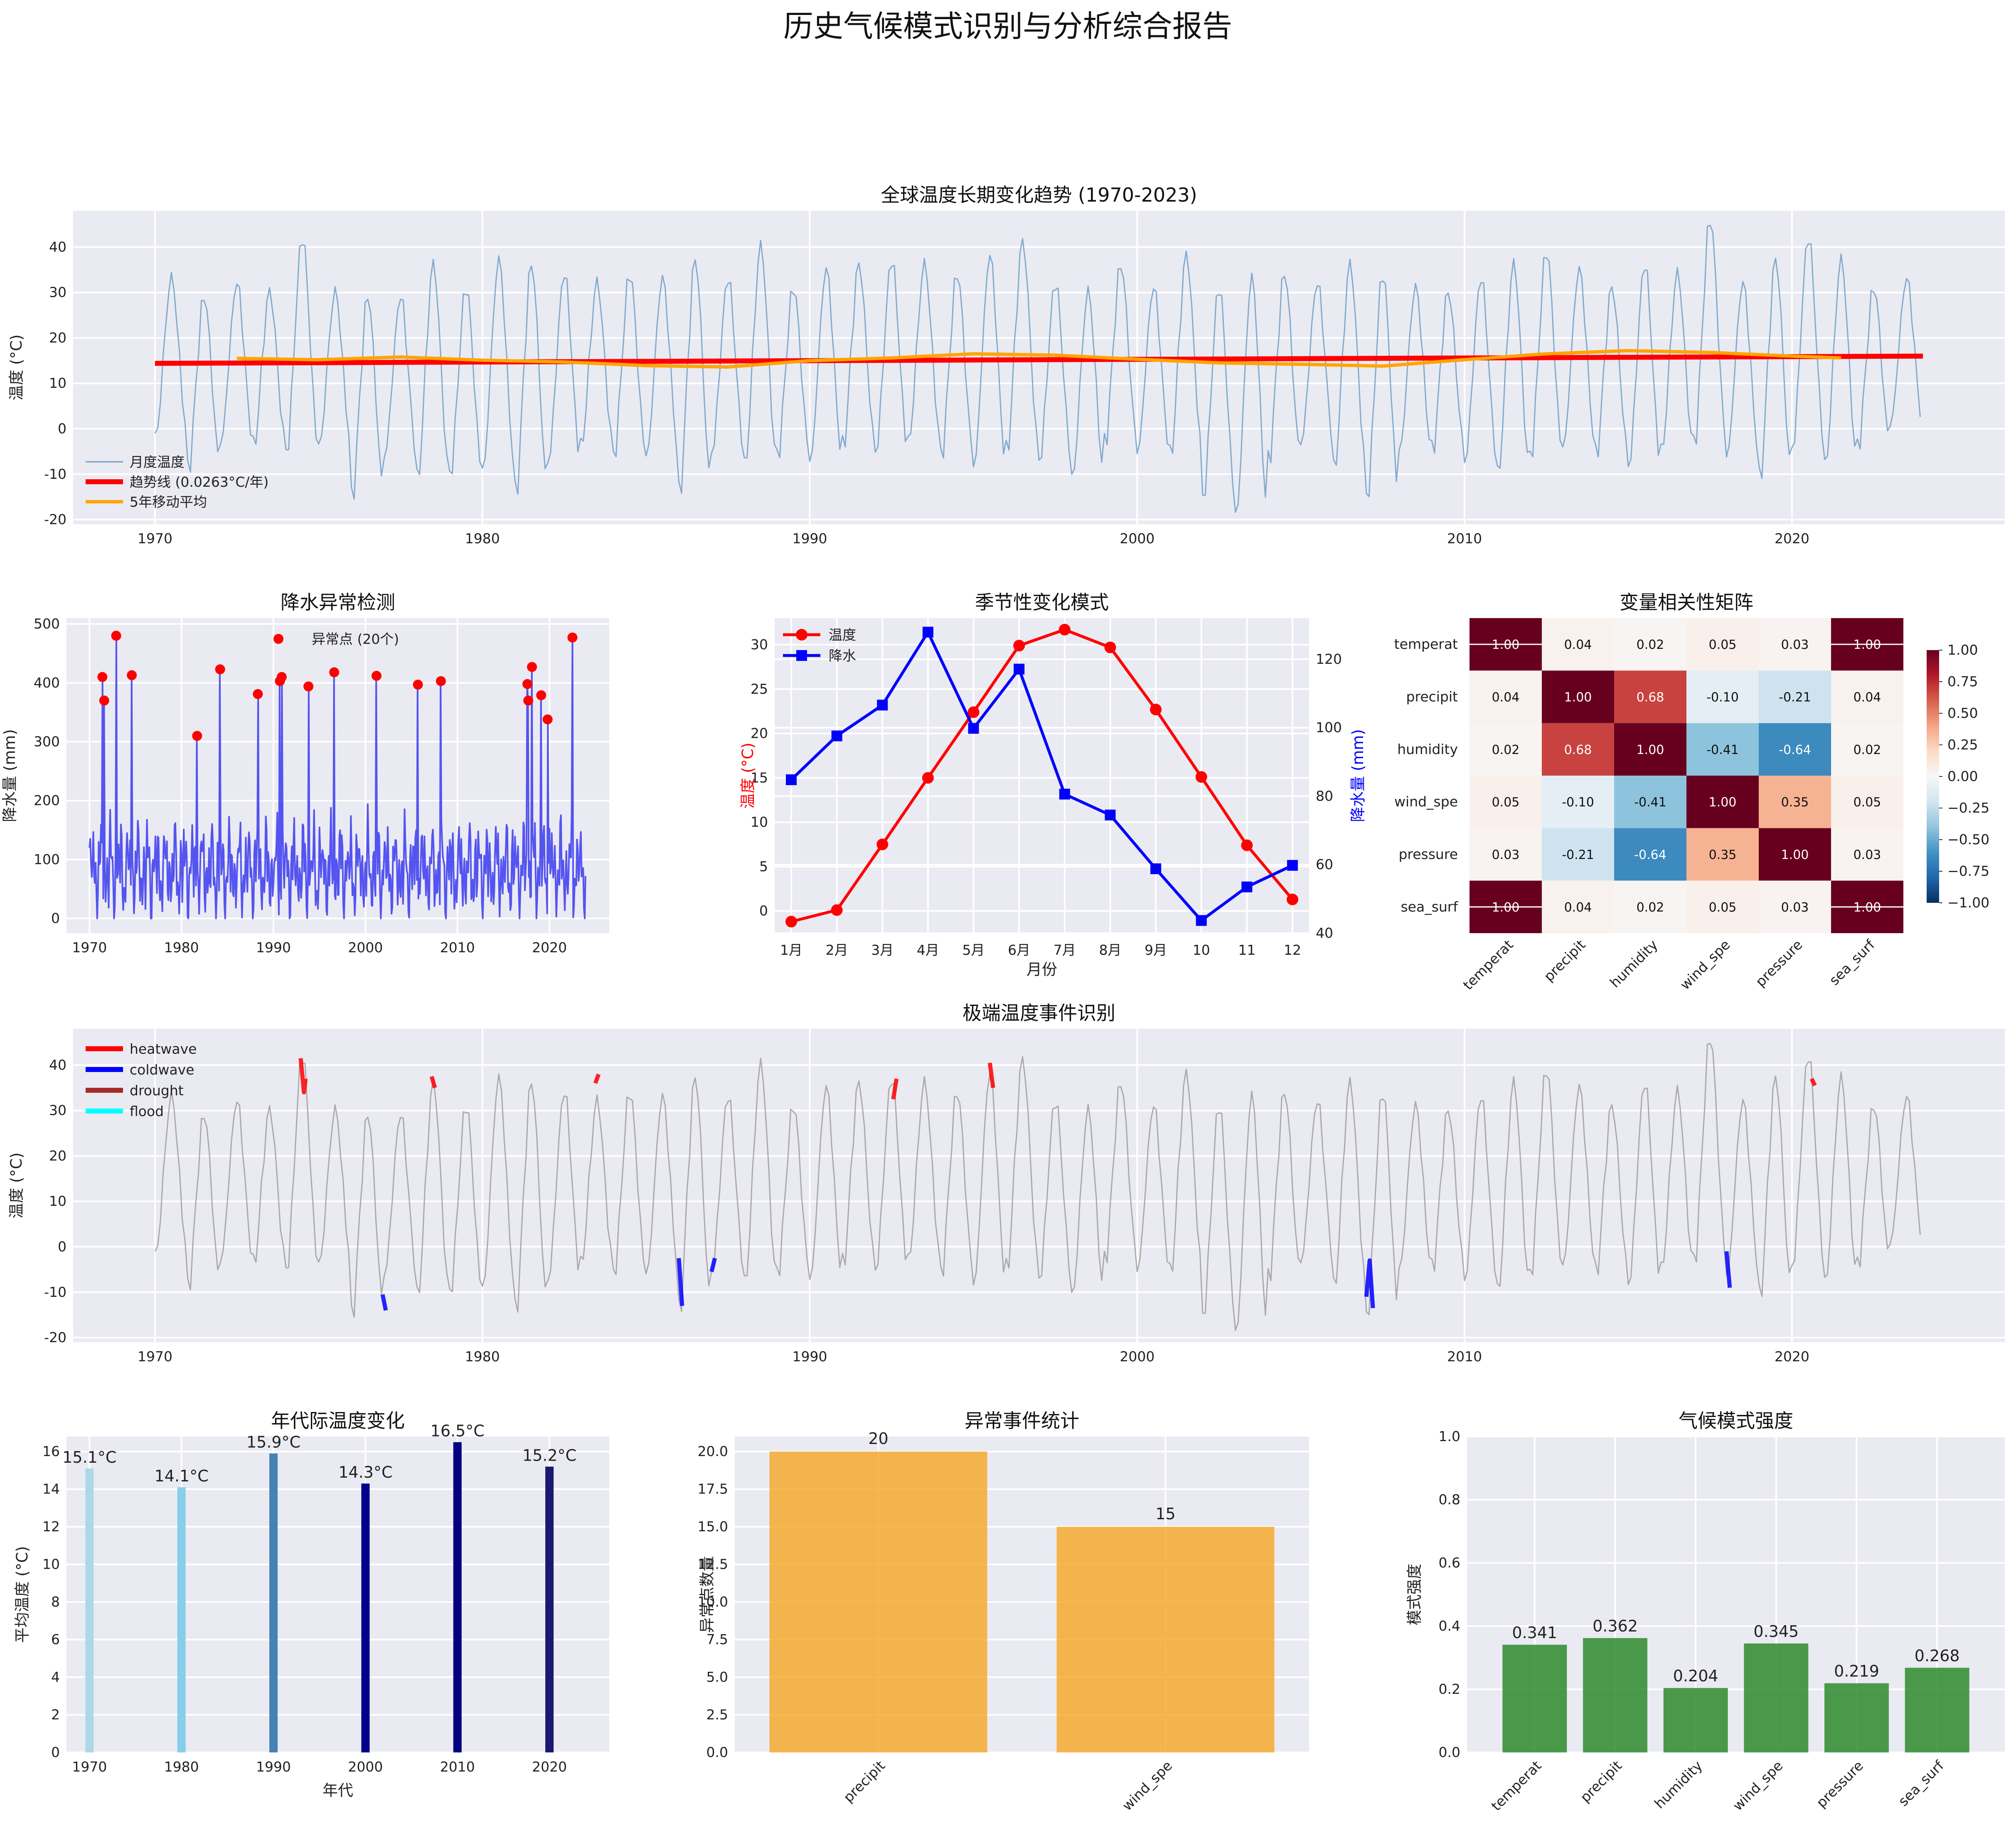  What do you see at coordinates (141, 1080) in the screenshot?
I see `legend: heatwave coldwave drought flood` at bounding box center [141, 1080].